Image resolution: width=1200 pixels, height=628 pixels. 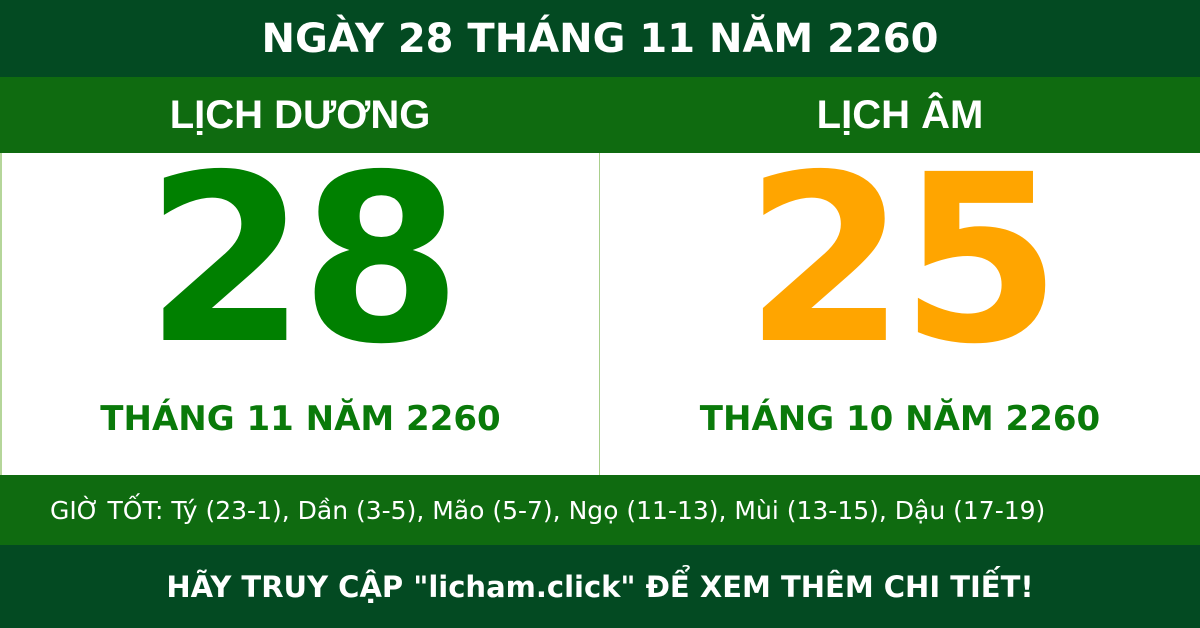 What do you see at coordinates (303, 260) in the screenshot?
I see `solar-day: 28` at bounding box center [303, 260].